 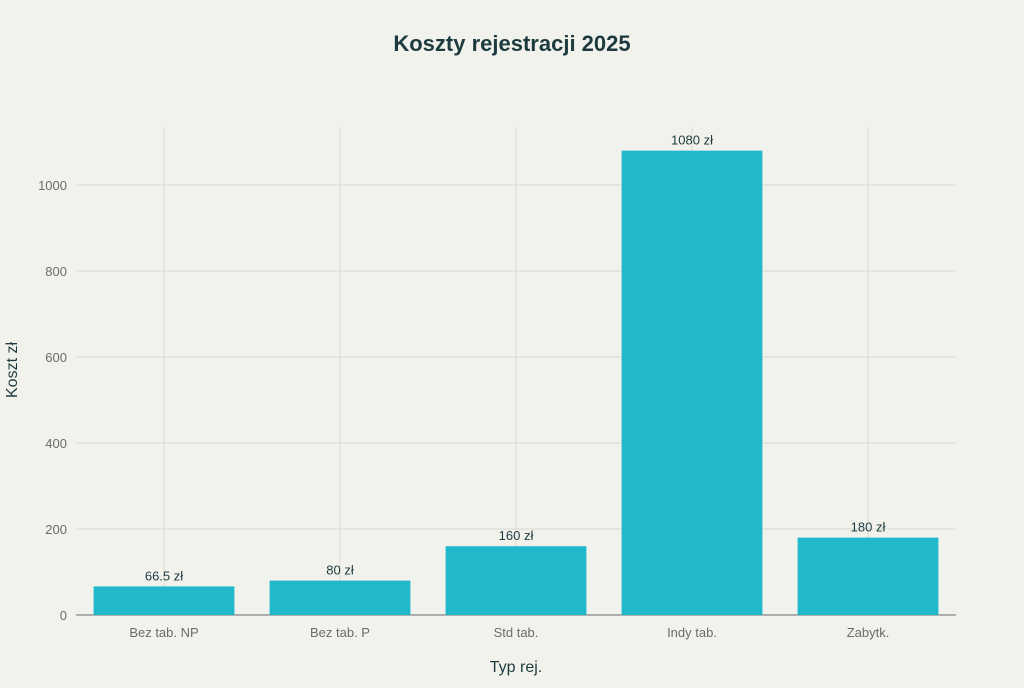 What do you see at coordinates (516, 667) in the screenshot?
I see `x-axis-title: Typ rej.` at bounding box center [516, 667].